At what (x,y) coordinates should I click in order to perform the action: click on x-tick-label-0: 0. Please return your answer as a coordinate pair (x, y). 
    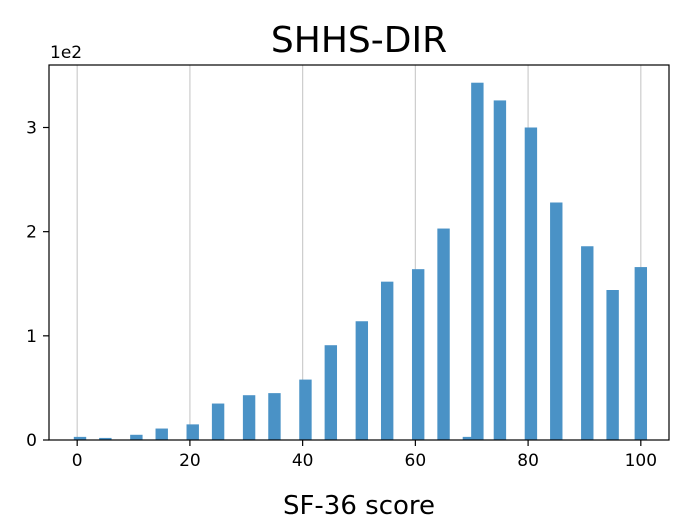
    Looking at the image, I should click on (77, 461).